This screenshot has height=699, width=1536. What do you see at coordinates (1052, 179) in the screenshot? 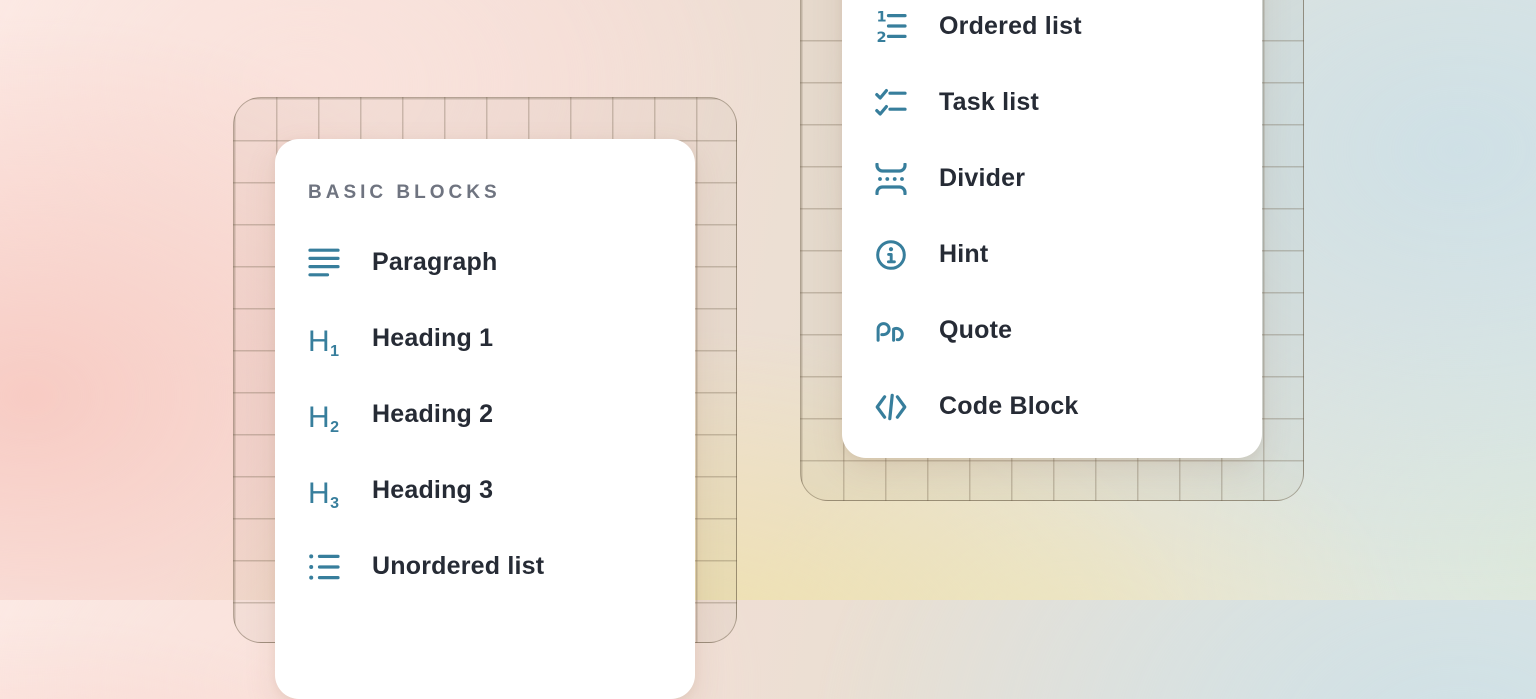
I see `menu-item-divider: Divider` at bounding box center [1052, 179].